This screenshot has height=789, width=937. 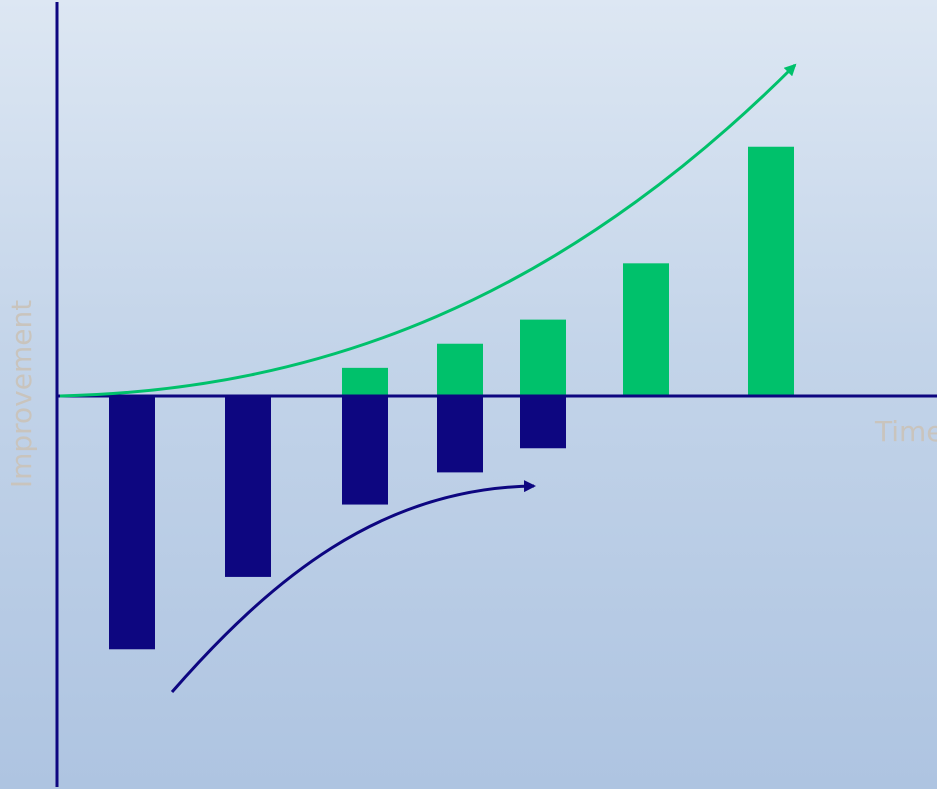 What do you see at coordinates (353, 586) in the screenshot?
I see `recovery-trend-arrow` at bounding box center [353, 586].